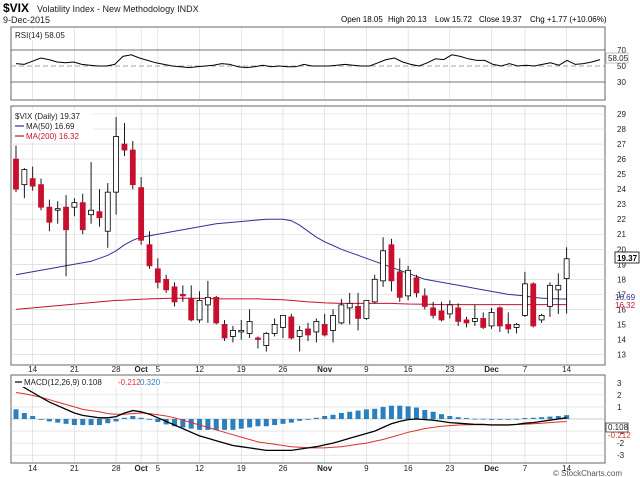  Describe the element at coordinates (52, 136) in the screenshot. I see `ma200-legend: MA(200) 16.32` at that location.